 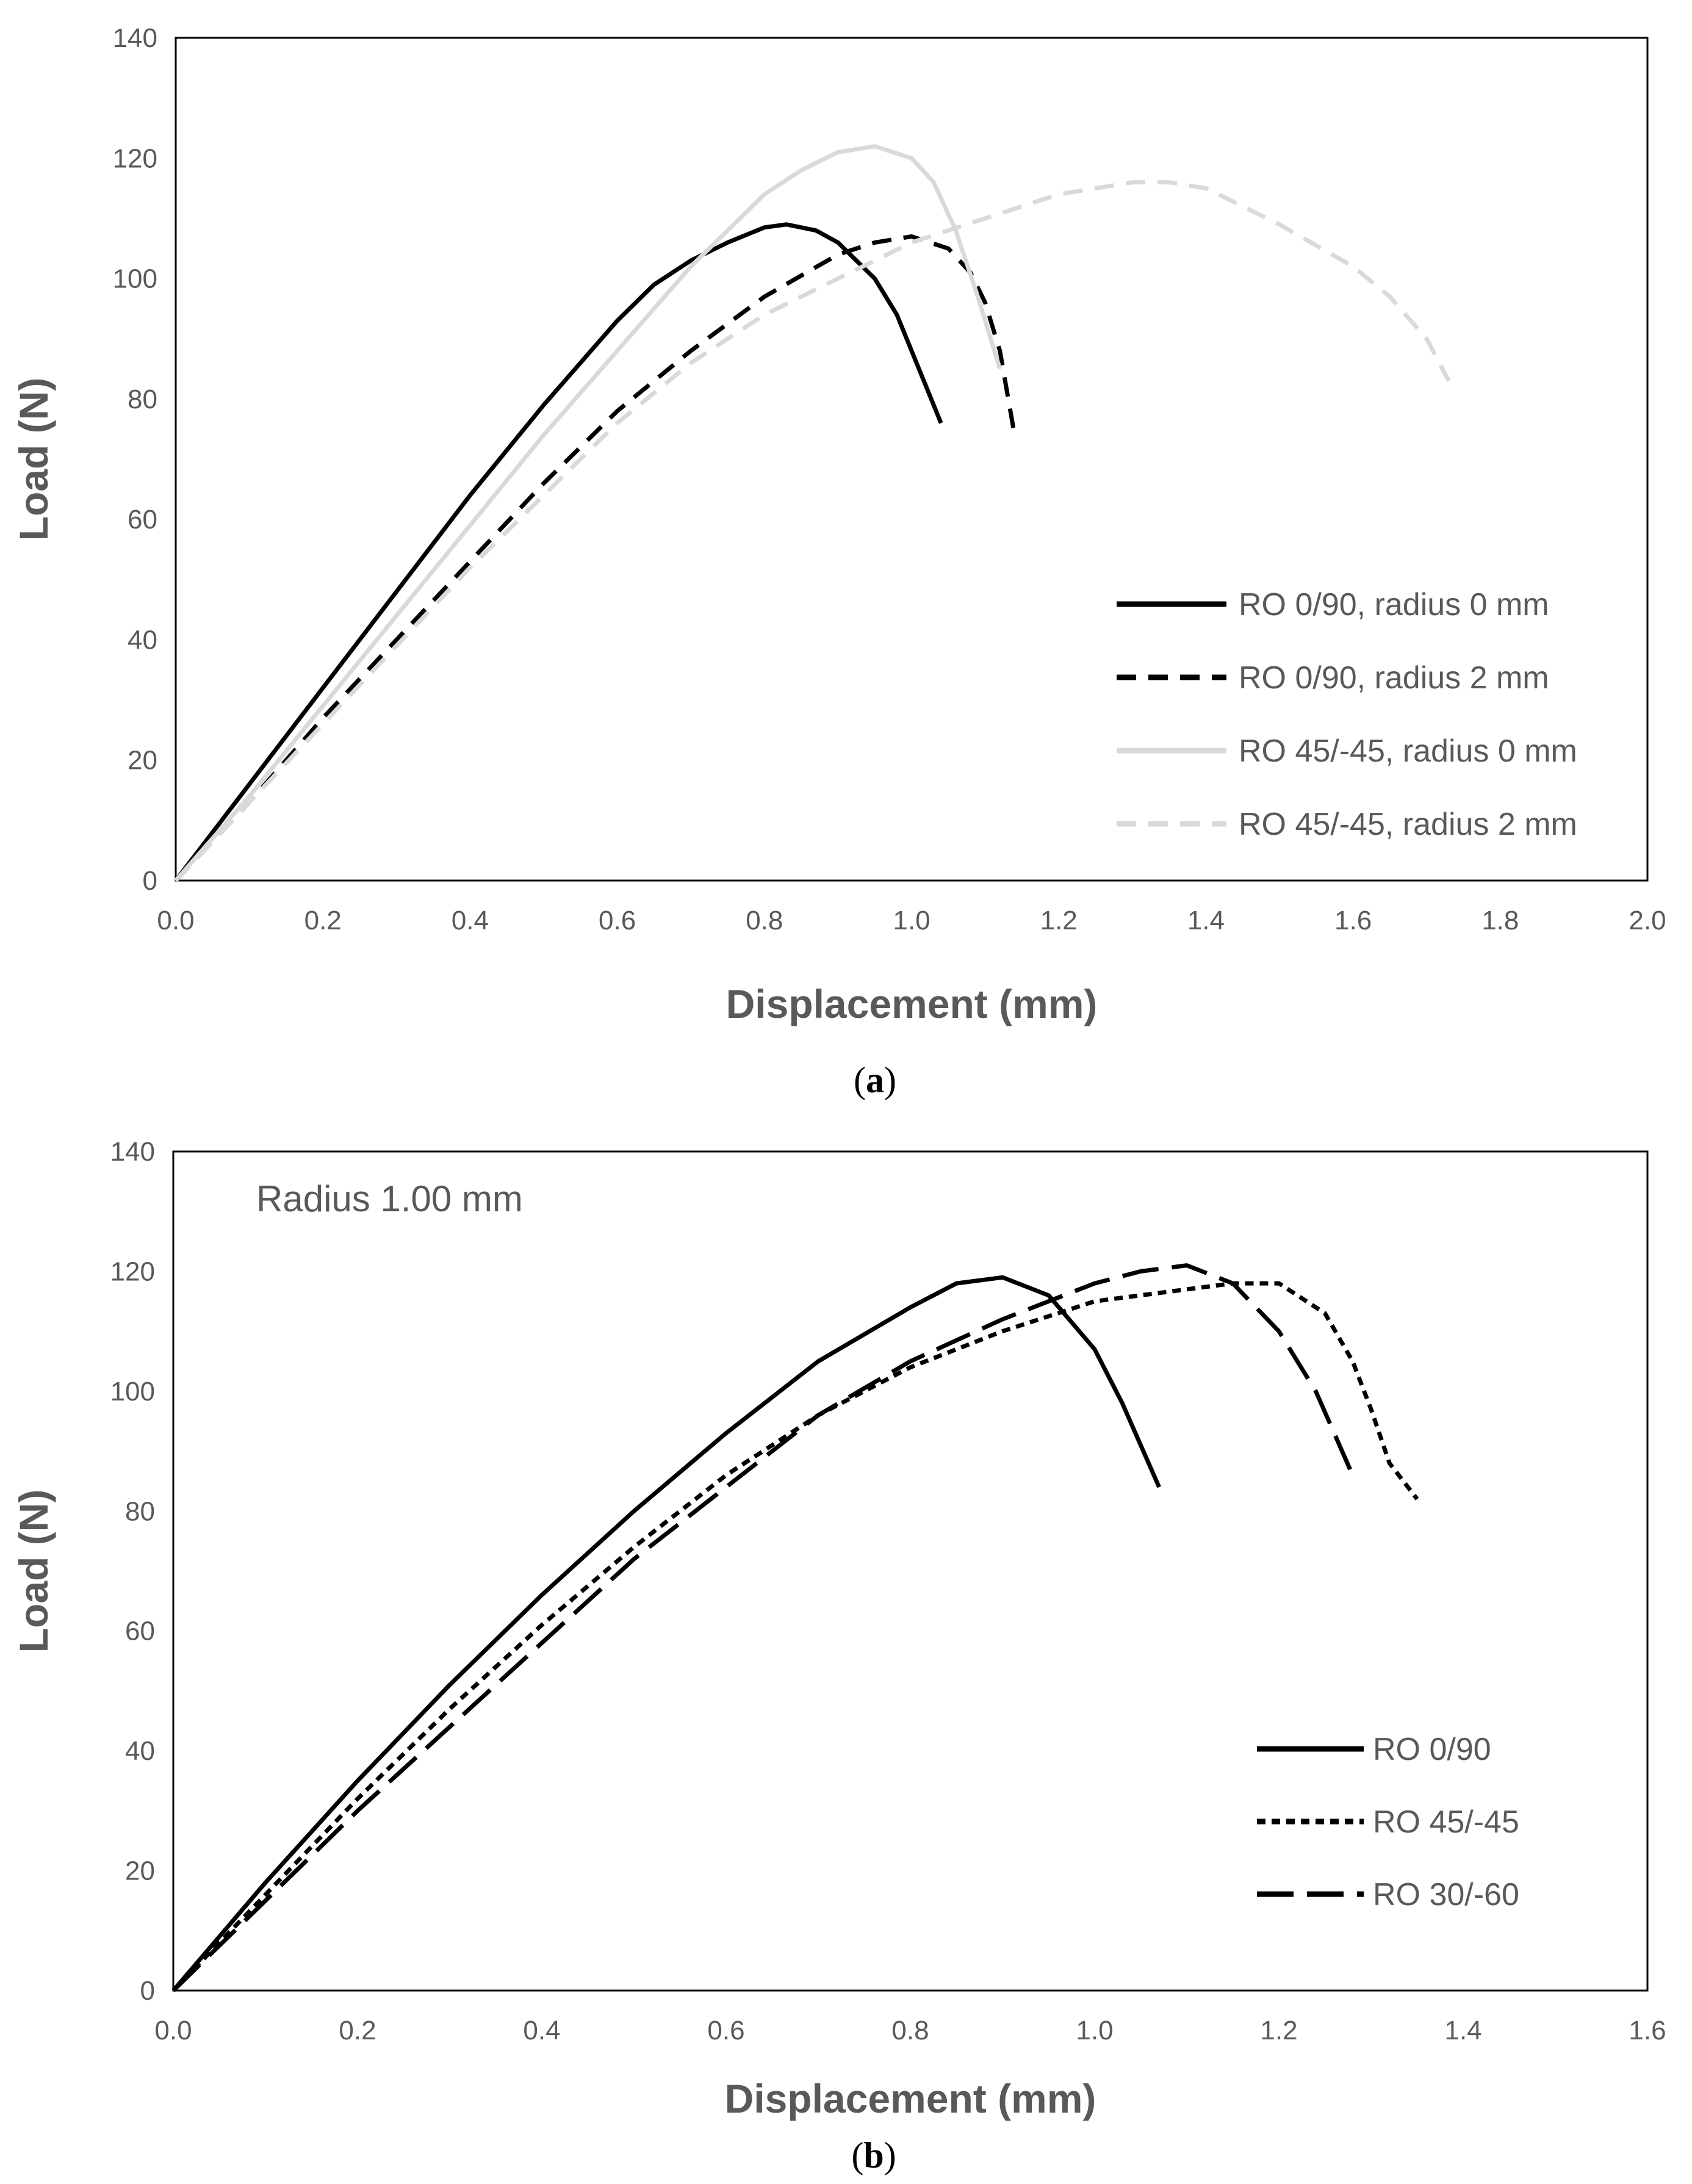 What do you see at coordinates (1500, 920) in the screenshot?
I see `x-tick-label: 1.8` at bounding box center [1500, 920].